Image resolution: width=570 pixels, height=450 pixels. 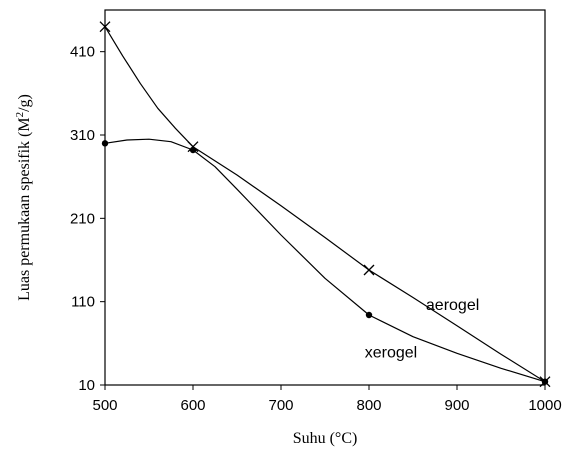 What do you see at coordinates (280, 405) in the screenshot?
I see `x-tick-label: 700` at bounding box center [280, 405].